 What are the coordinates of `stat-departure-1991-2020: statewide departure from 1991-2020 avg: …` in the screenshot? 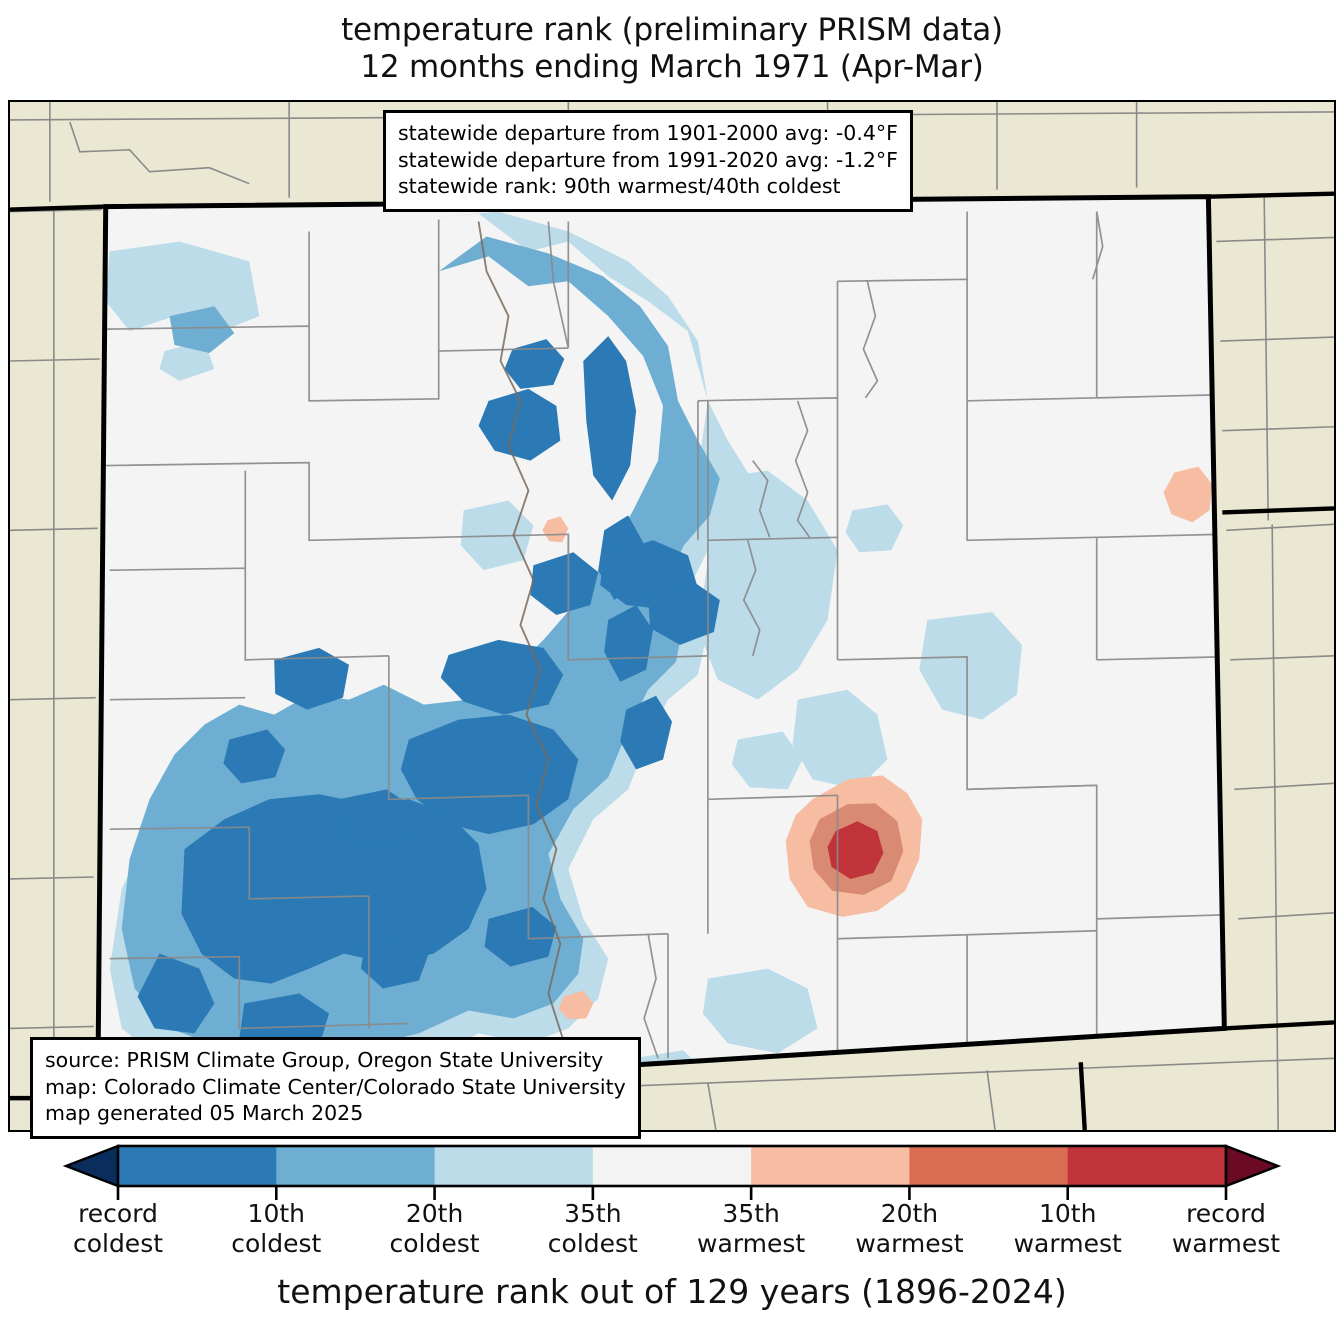 It's located at (648, 159).